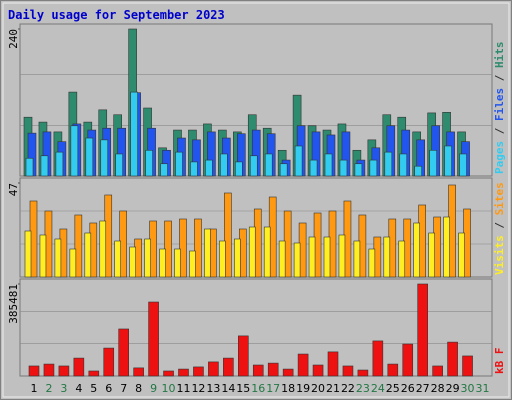 Image resolution: width=512 pixels, height=400 pixels. I want to click on legend: Pages / Files / Hits, so click(499, 108).